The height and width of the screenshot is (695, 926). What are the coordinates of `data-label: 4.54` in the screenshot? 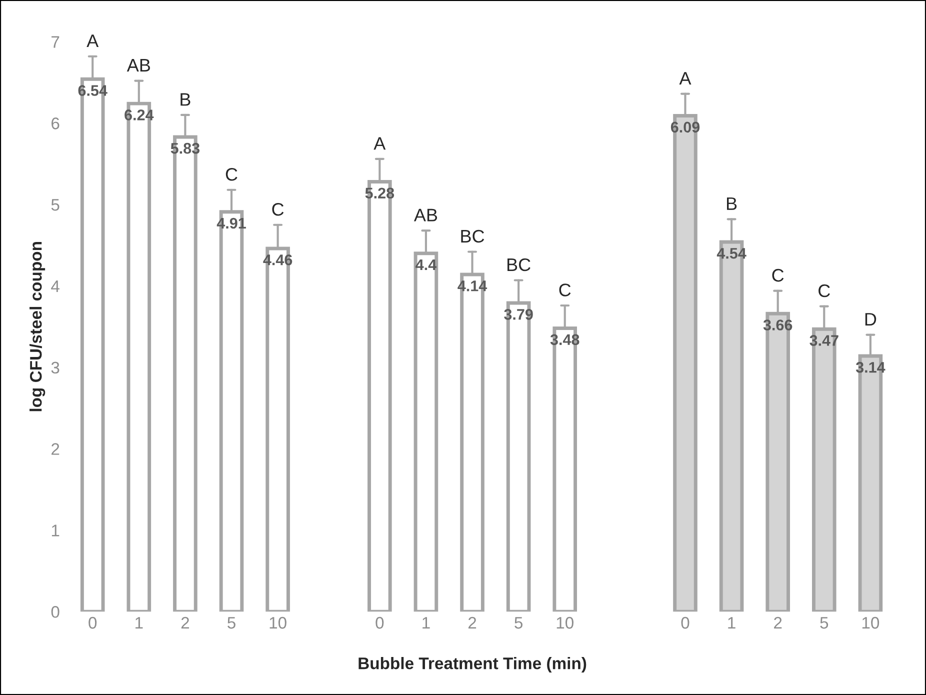 It's located at (731, 253).